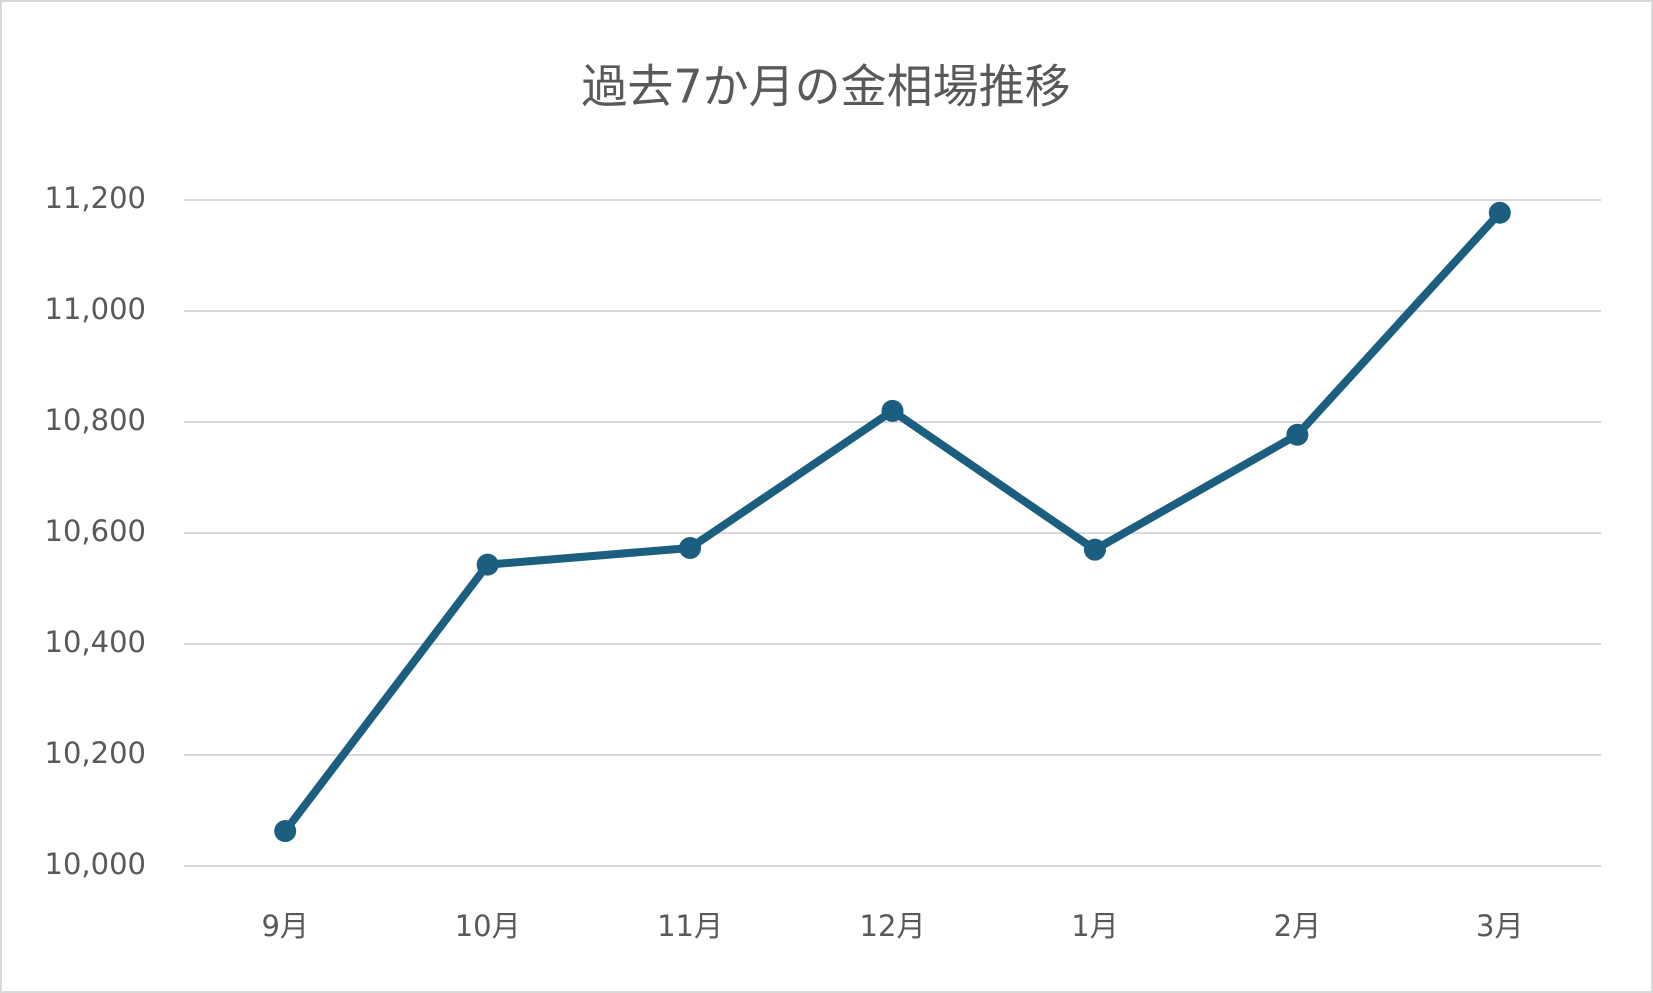 The height and width of the screenshot is (993, 1653). Describe the element at coordinates (95, 309) in the screenshot. I see `y-tick-label: 11,000` at that location.